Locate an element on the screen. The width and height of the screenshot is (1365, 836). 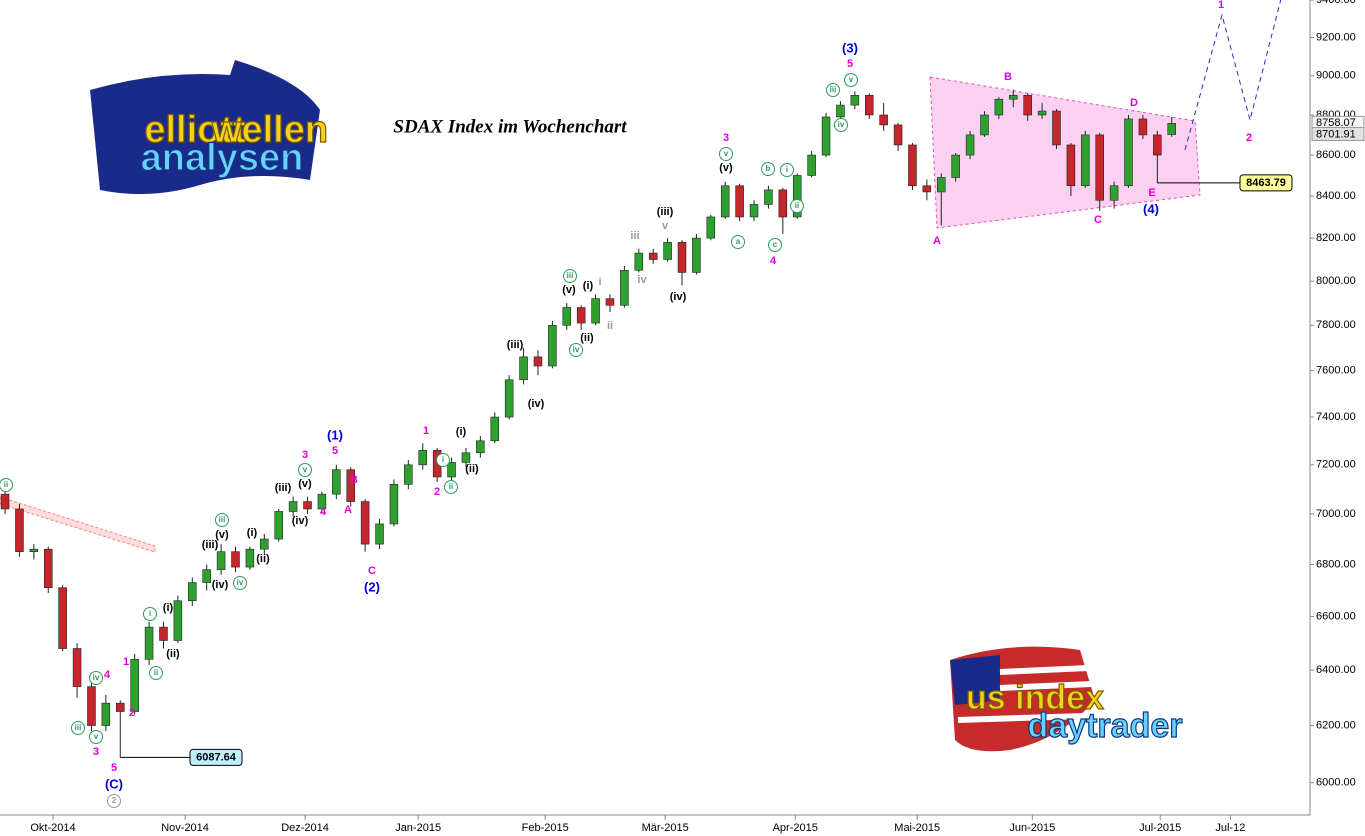
wave-label: 4 is located at coordinates (323, 512).